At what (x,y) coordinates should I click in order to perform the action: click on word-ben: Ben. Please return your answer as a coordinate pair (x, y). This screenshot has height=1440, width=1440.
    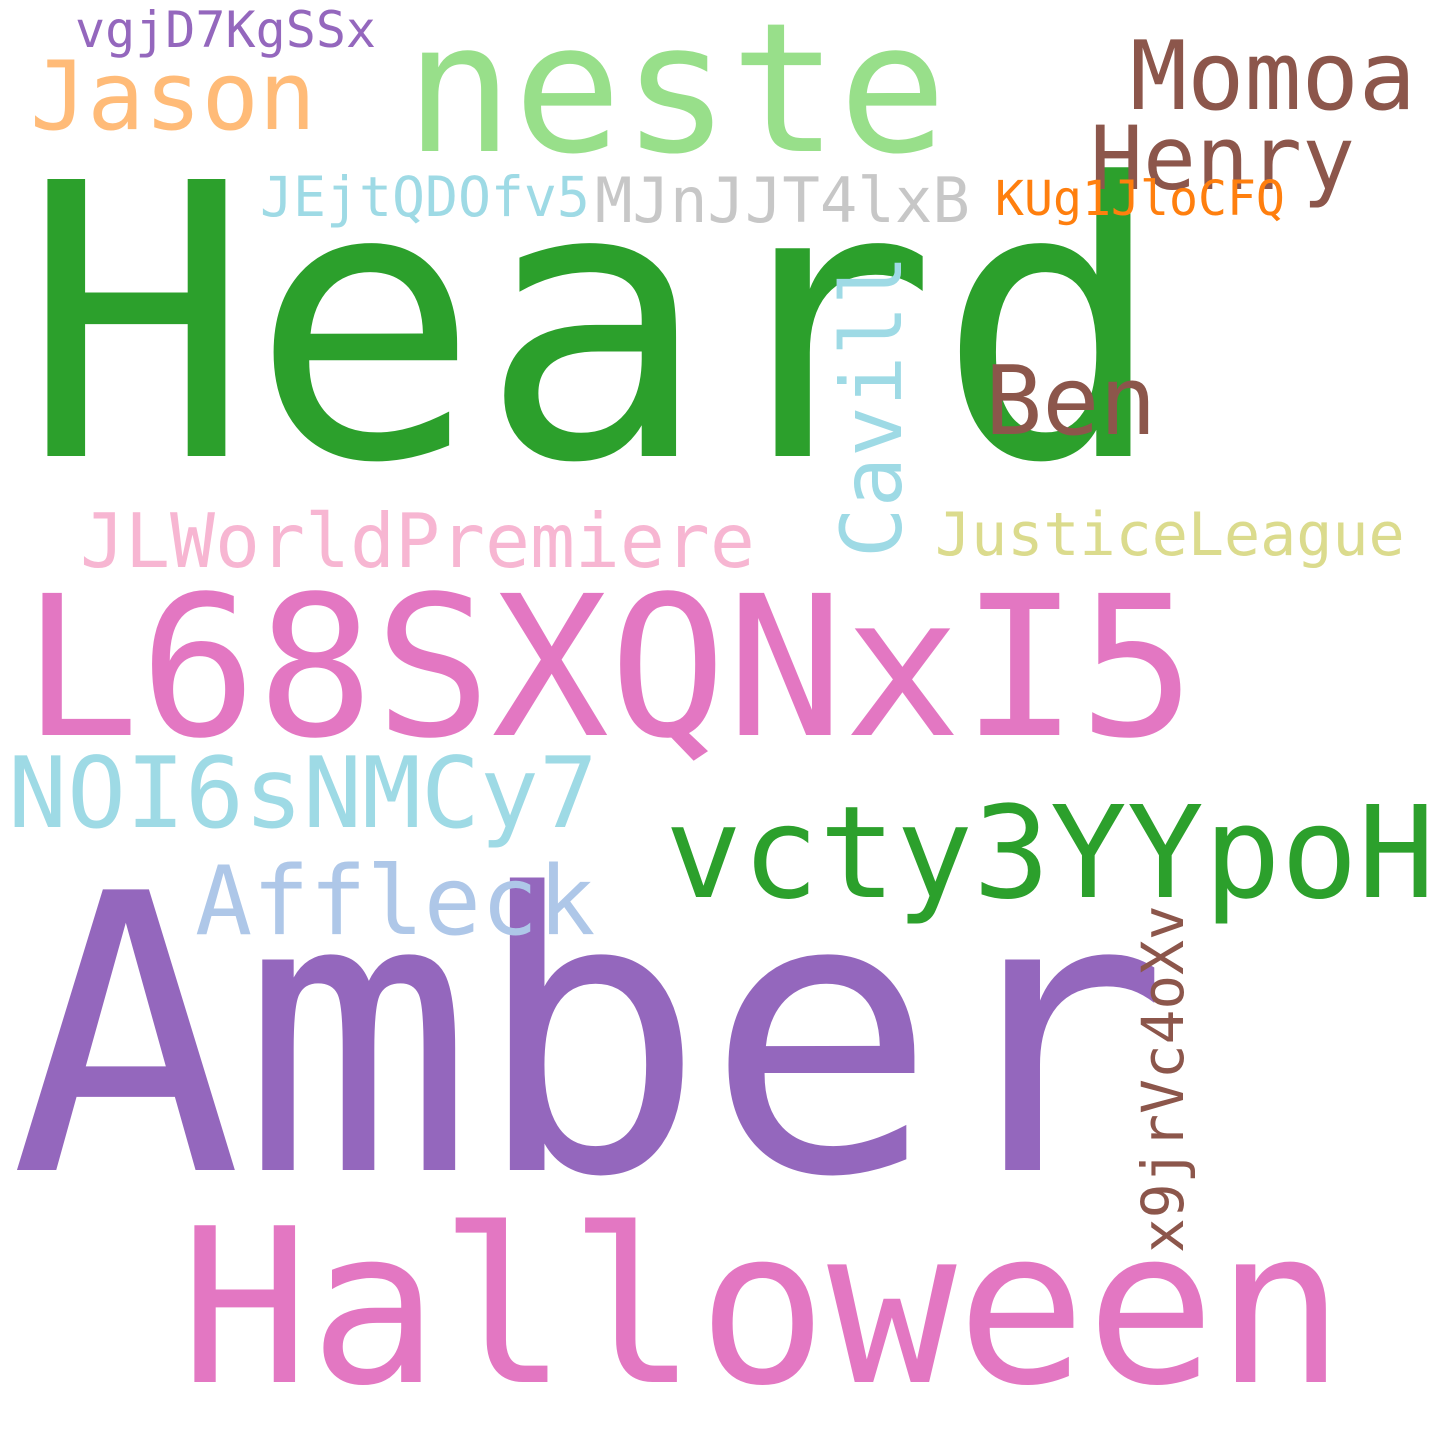
    Looking at the image, I should click on (1071, 402).